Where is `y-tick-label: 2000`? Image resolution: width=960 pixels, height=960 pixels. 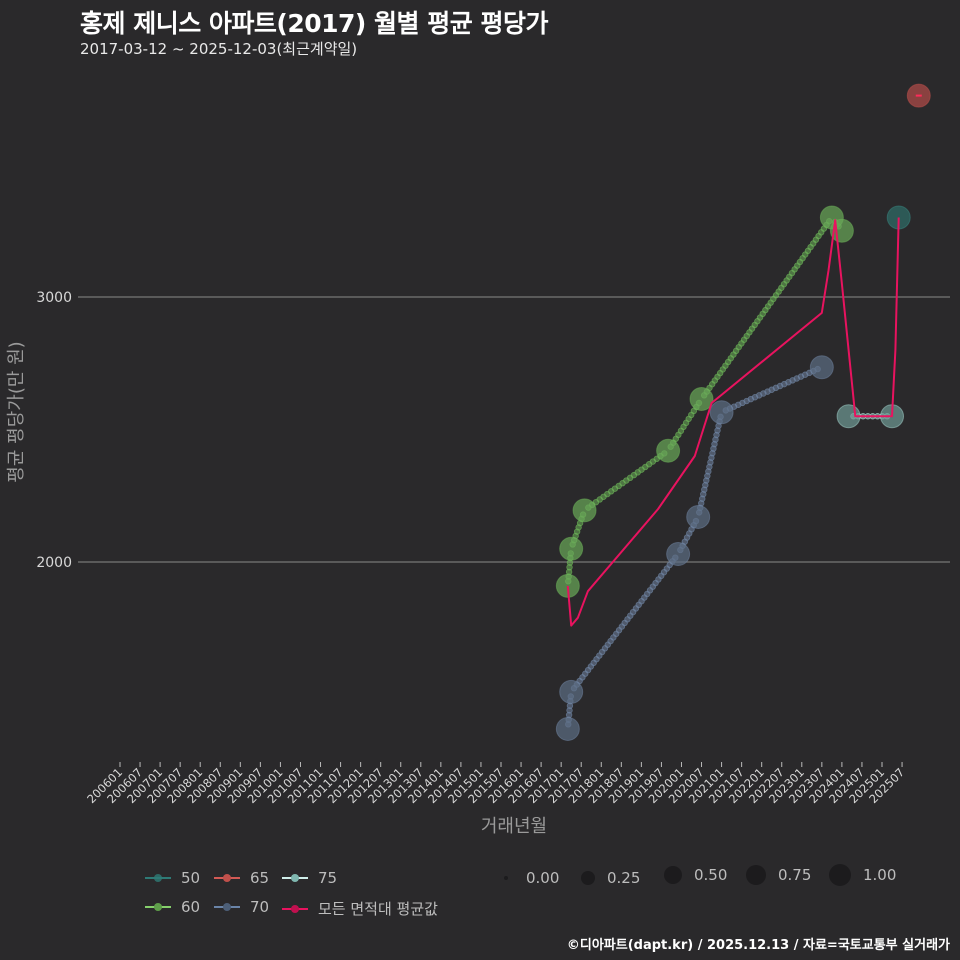 y-tick-label: 2000 is located at coordinates (54, 563).